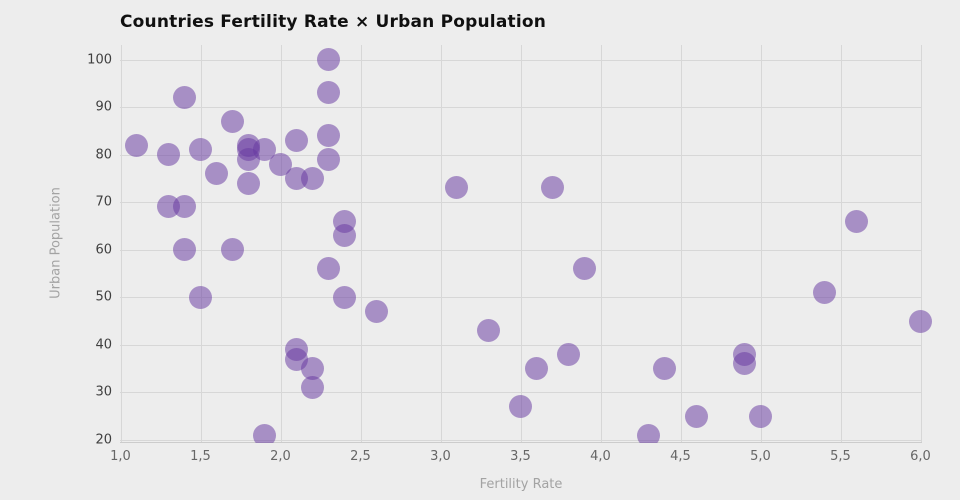 Image resolution: width=960 pixels, height=500 pixels. Describe the element at coordinates (200, 456) in the screenshot. I see `x-tick-label: 1,5` at that location.